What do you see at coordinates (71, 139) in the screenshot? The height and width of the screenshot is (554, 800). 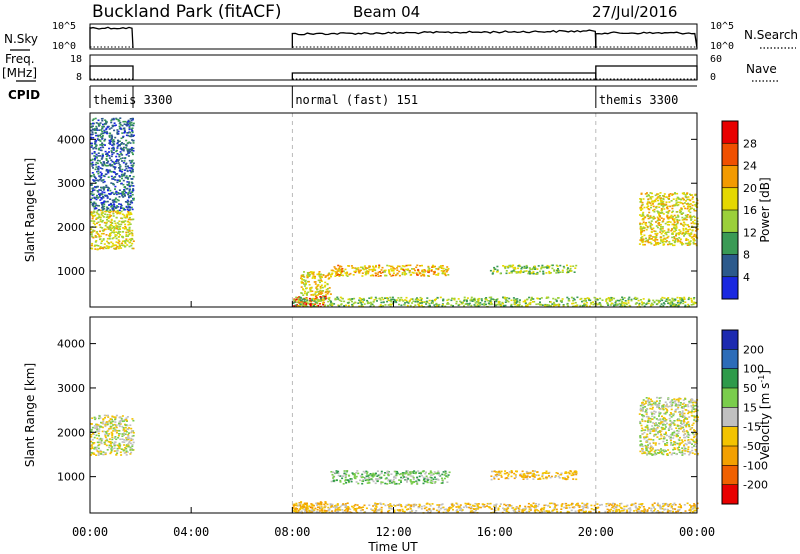 I see `y-tick-label: 4000` at bounding box center [71, 139].